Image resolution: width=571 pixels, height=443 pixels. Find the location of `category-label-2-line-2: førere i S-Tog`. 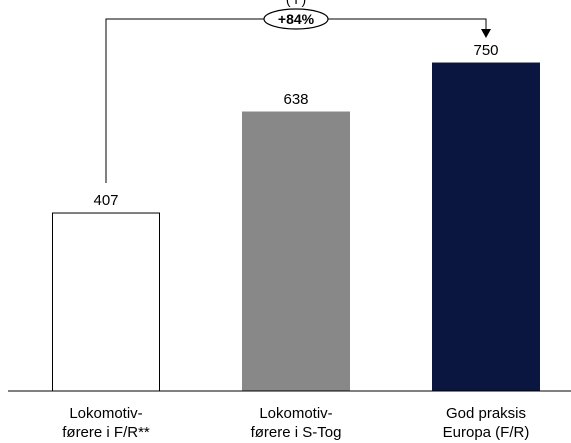

category-label-2-line-2: førere i S-Tog is located at coordinates (296, 432).